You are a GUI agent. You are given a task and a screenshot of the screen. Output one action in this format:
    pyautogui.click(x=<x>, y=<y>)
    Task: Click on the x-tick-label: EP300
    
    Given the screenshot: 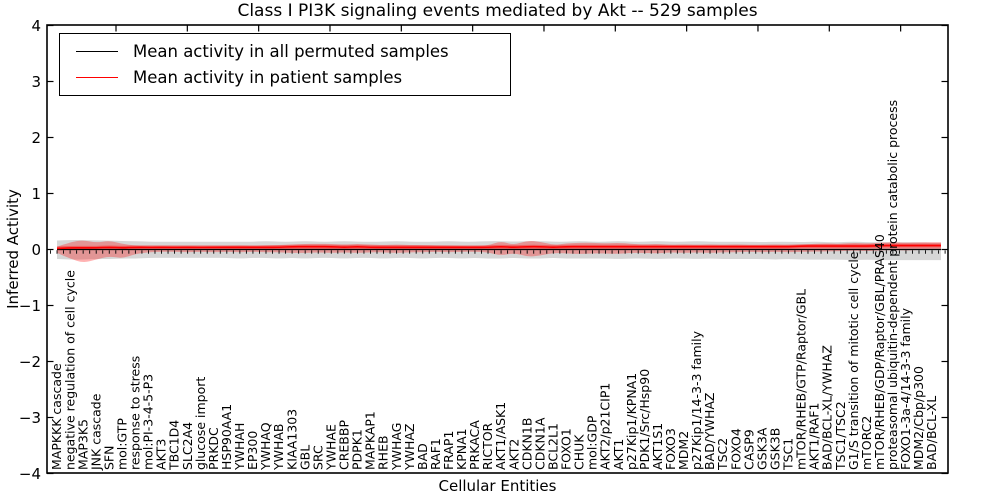 What is the action you would take?
    pyautogui.click(x=252, y=450)
    